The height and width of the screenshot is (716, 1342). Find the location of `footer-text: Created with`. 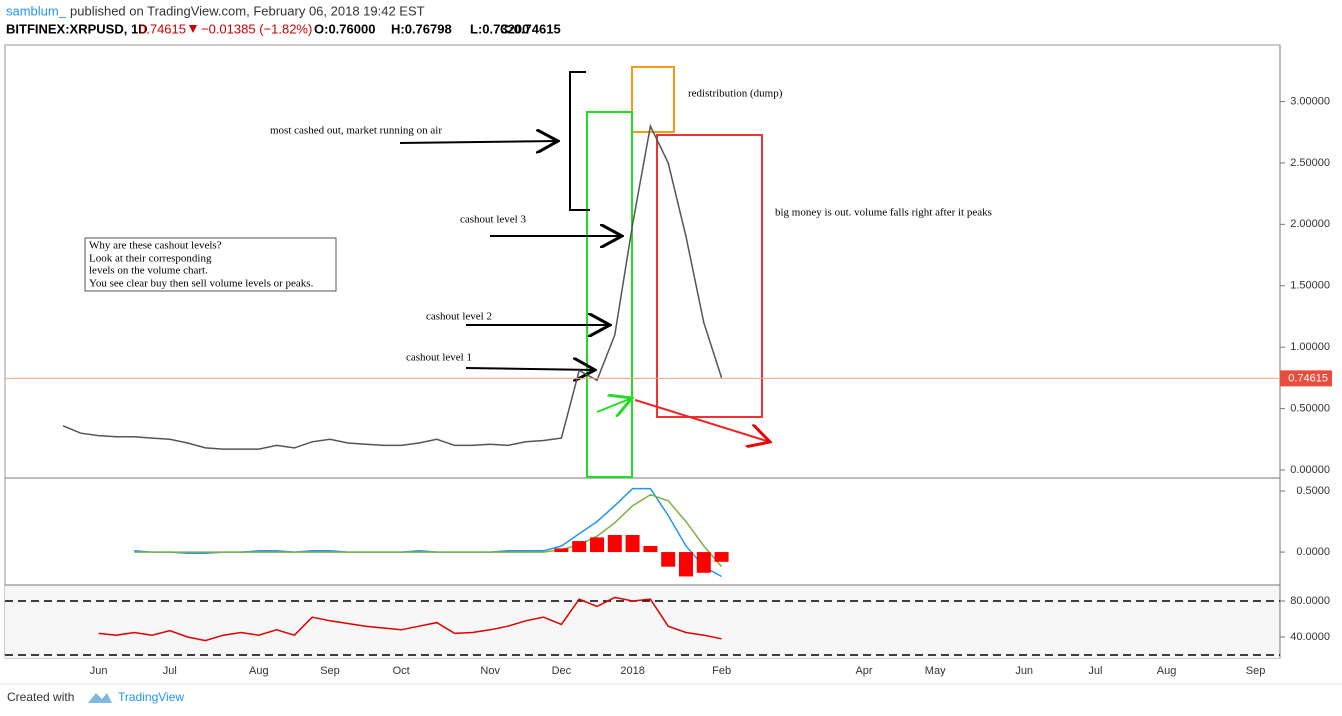

footer-text: Created with is located at coordinates (40, 697).